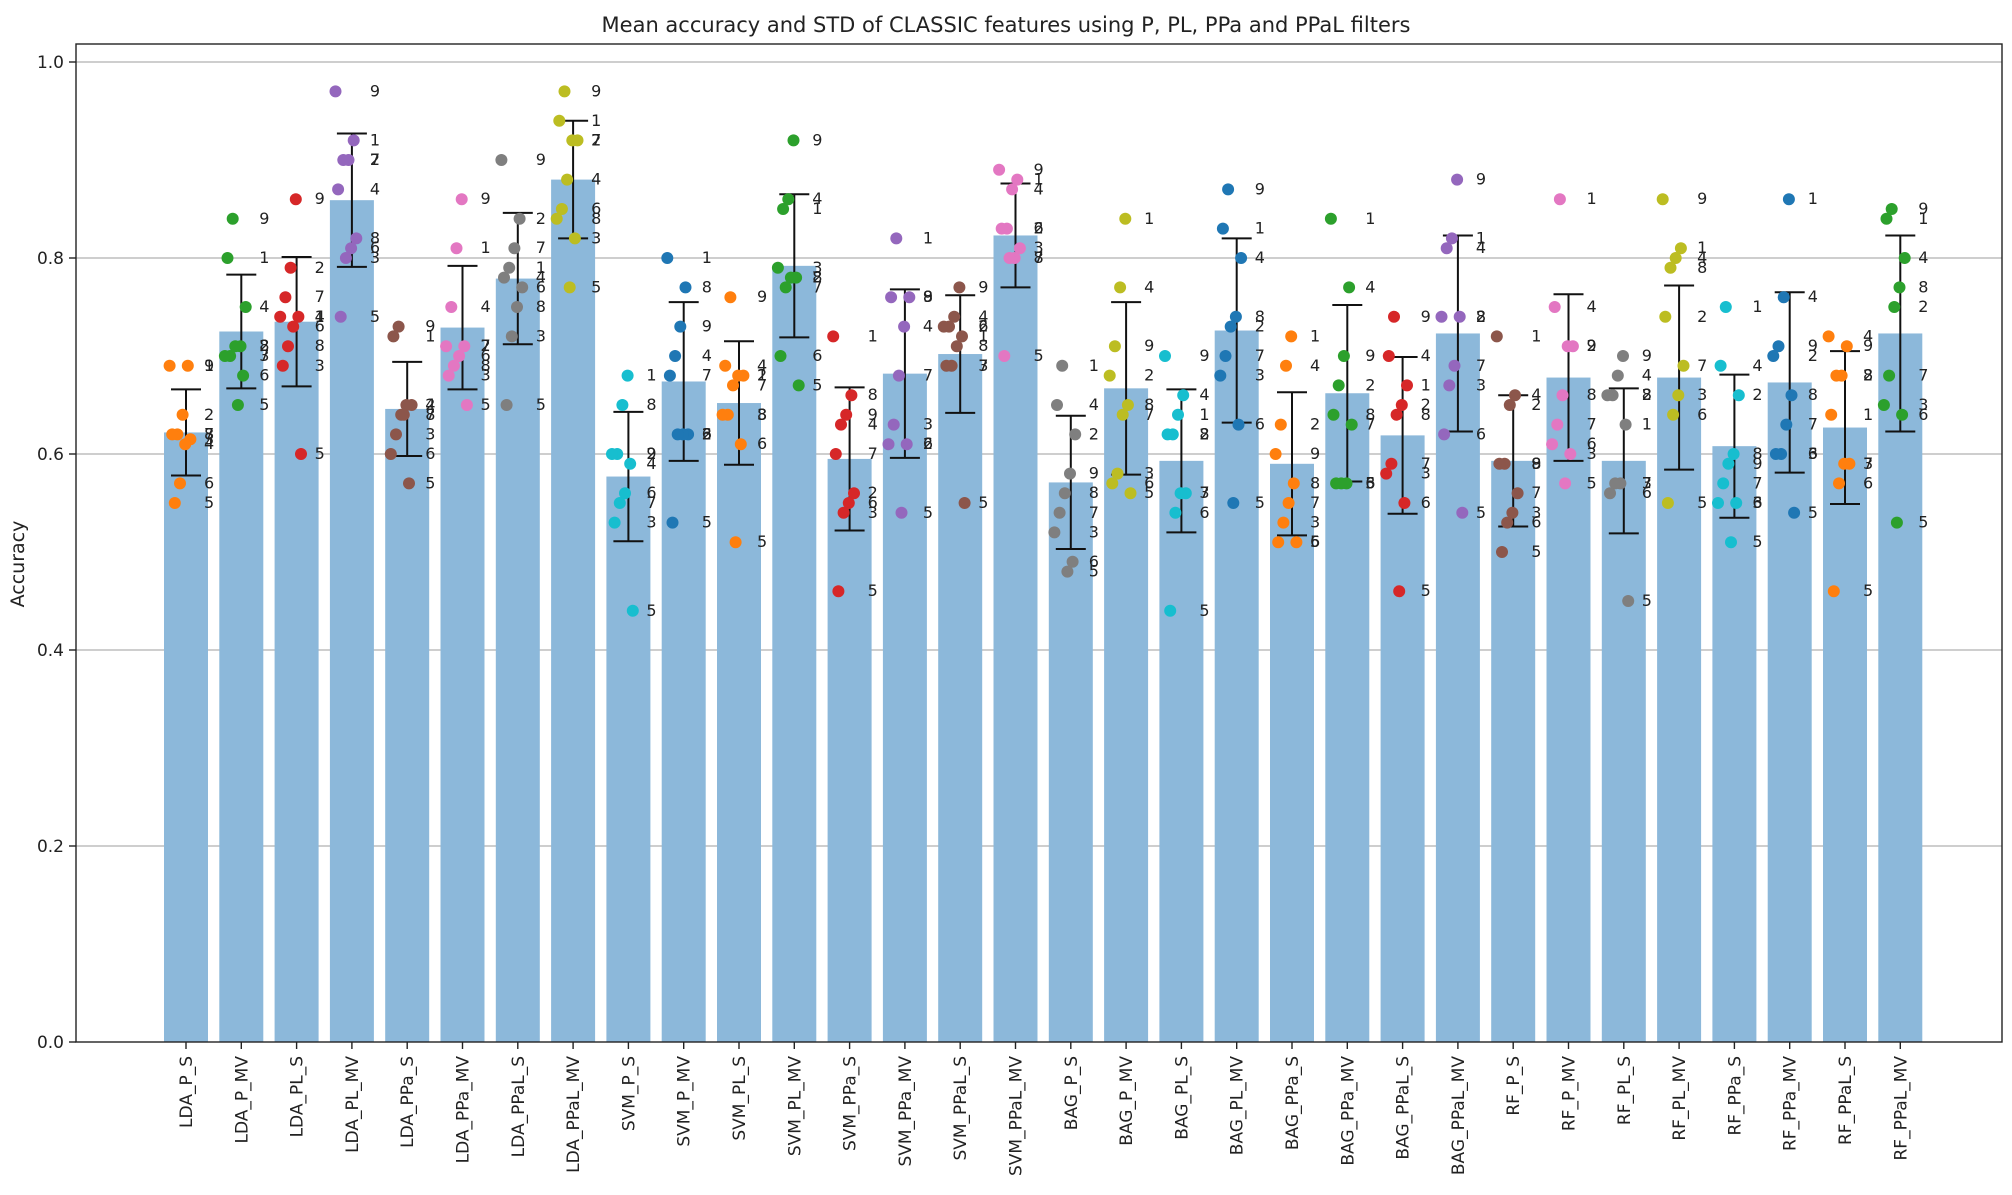 This screenshot has width=2012, height=1195. Describe the element at coordinates (242, 1100) in the screenshot. I see `x-tick-label: LDA_P_MV` at that location.